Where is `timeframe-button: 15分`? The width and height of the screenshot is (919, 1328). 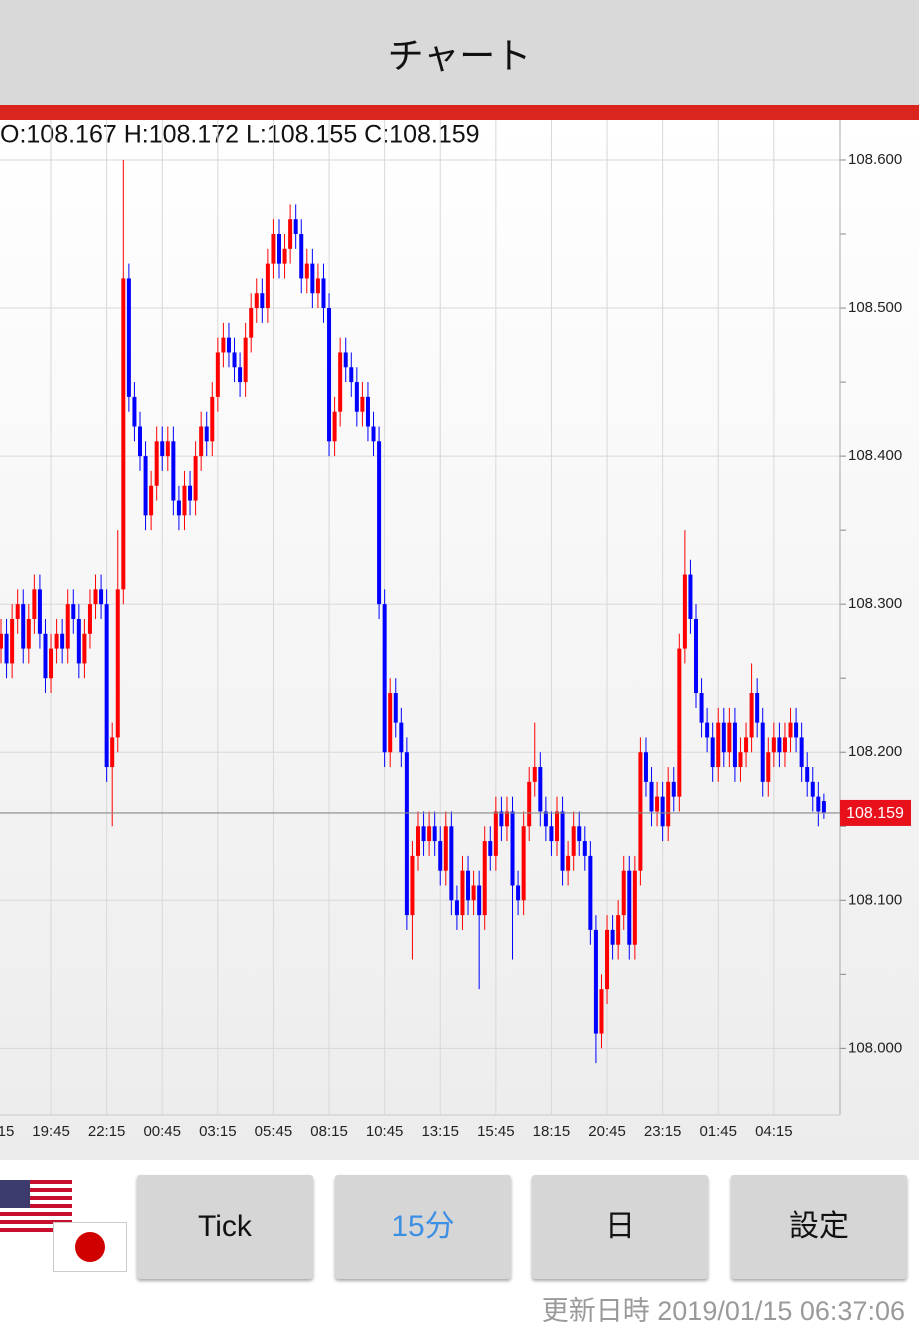 timeframe-button: 15分 is located at coordinates (423, 1227).